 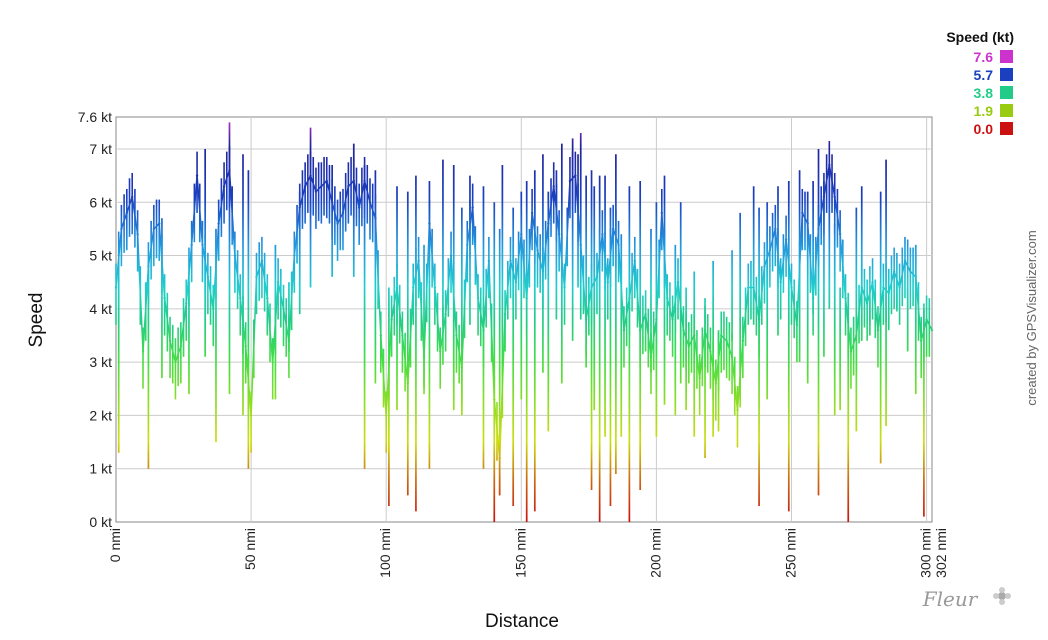 What do you see at coordinates (926, 553) in the screenshot?
I see `x-tick-label: 300 nmi` at bounding box center [926, 553].